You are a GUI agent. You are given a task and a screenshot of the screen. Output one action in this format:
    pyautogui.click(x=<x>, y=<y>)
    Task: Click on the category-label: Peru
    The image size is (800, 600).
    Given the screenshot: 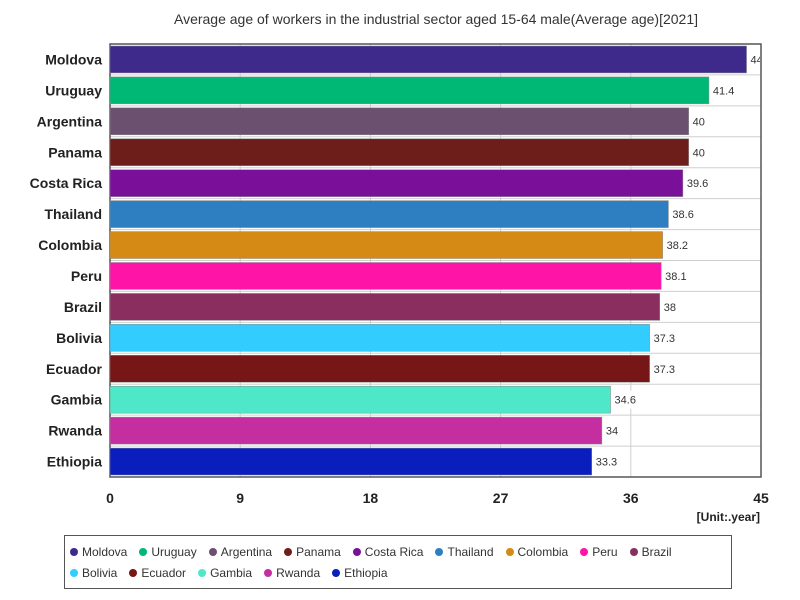 What is the action you would take?
    pyautogui.click(x=86, y=276)
    